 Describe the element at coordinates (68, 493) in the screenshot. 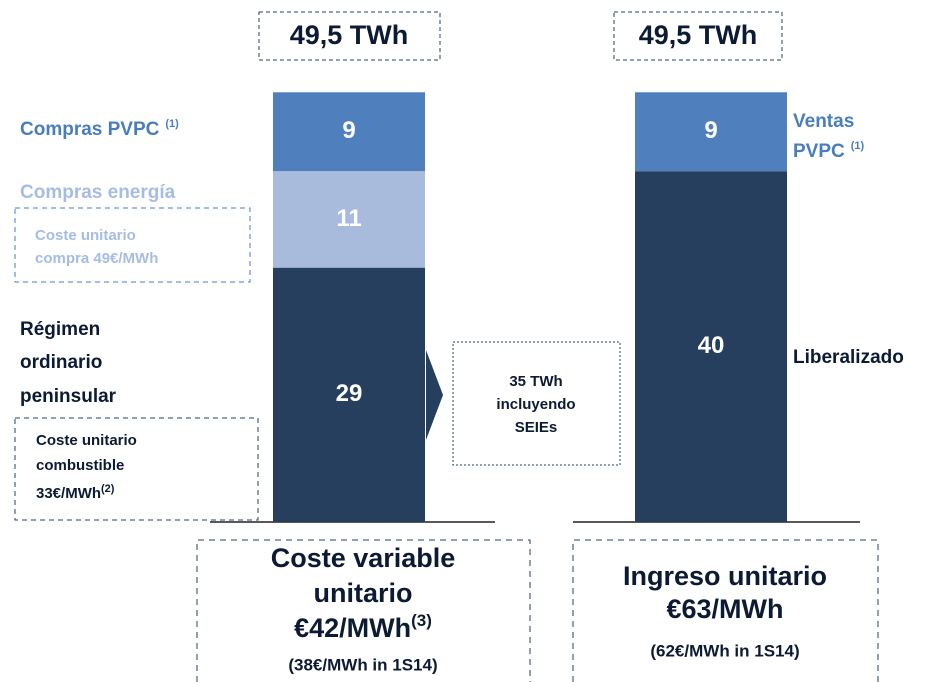

I see `note-text: 33€/MWh` at that location.